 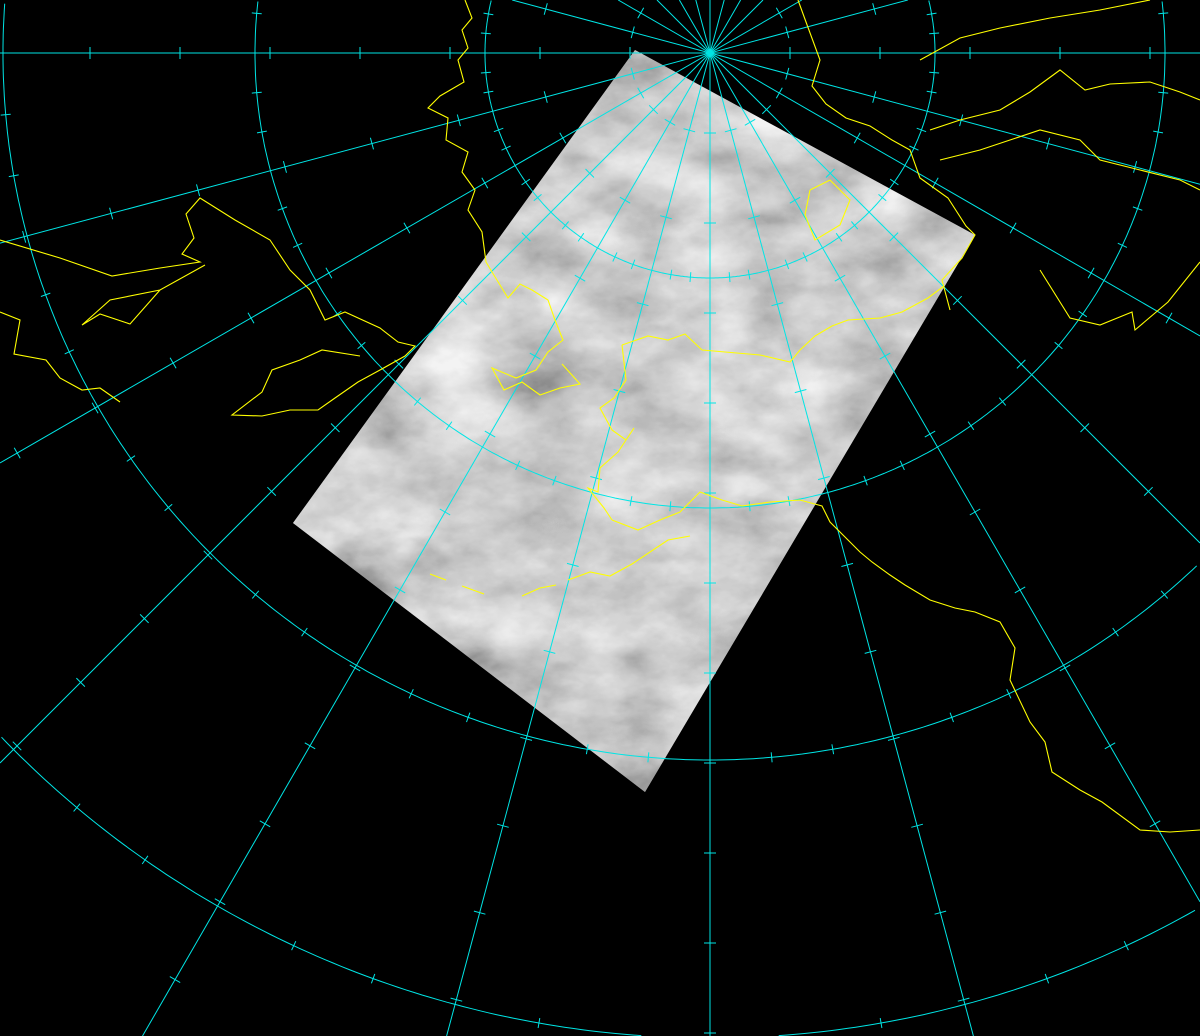 I want to click on coastline-kamchatka-region, so click(x=60, y=357).